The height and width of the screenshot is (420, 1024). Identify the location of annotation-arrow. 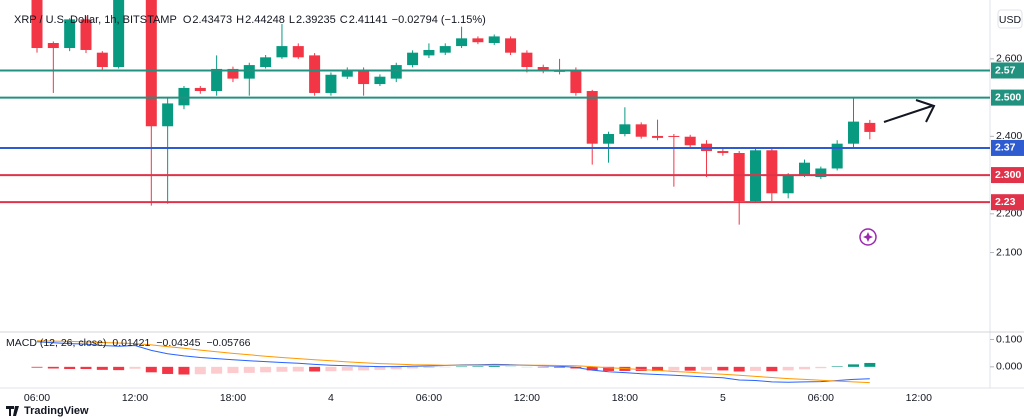
(909, 111).